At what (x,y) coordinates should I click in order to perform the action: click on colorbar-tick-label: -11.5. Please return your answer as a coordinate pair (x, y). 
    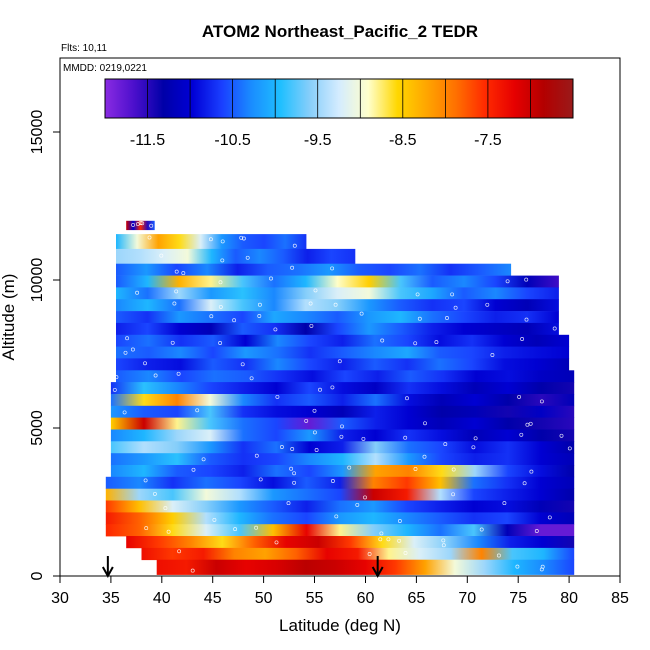
    Looking at the image, I should click on (147, 140).